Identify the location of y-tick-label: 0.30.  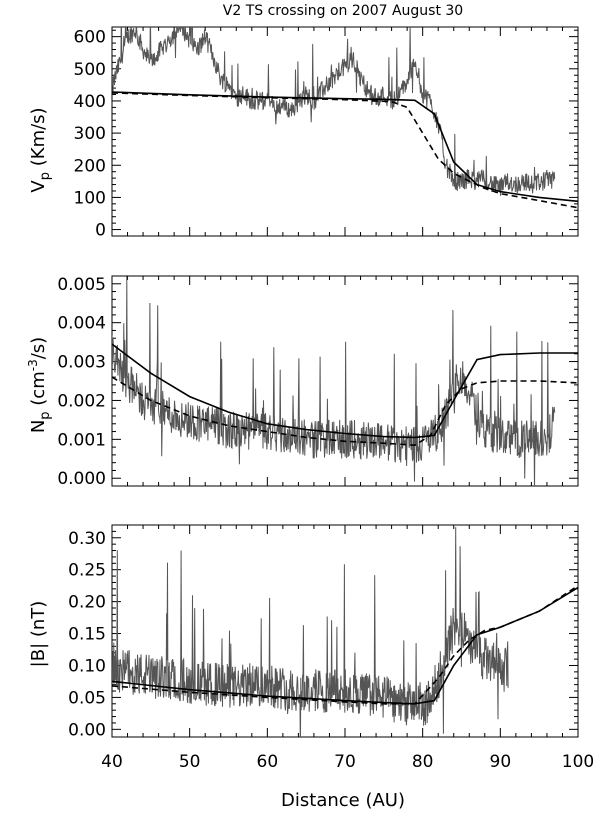
(87, 539).